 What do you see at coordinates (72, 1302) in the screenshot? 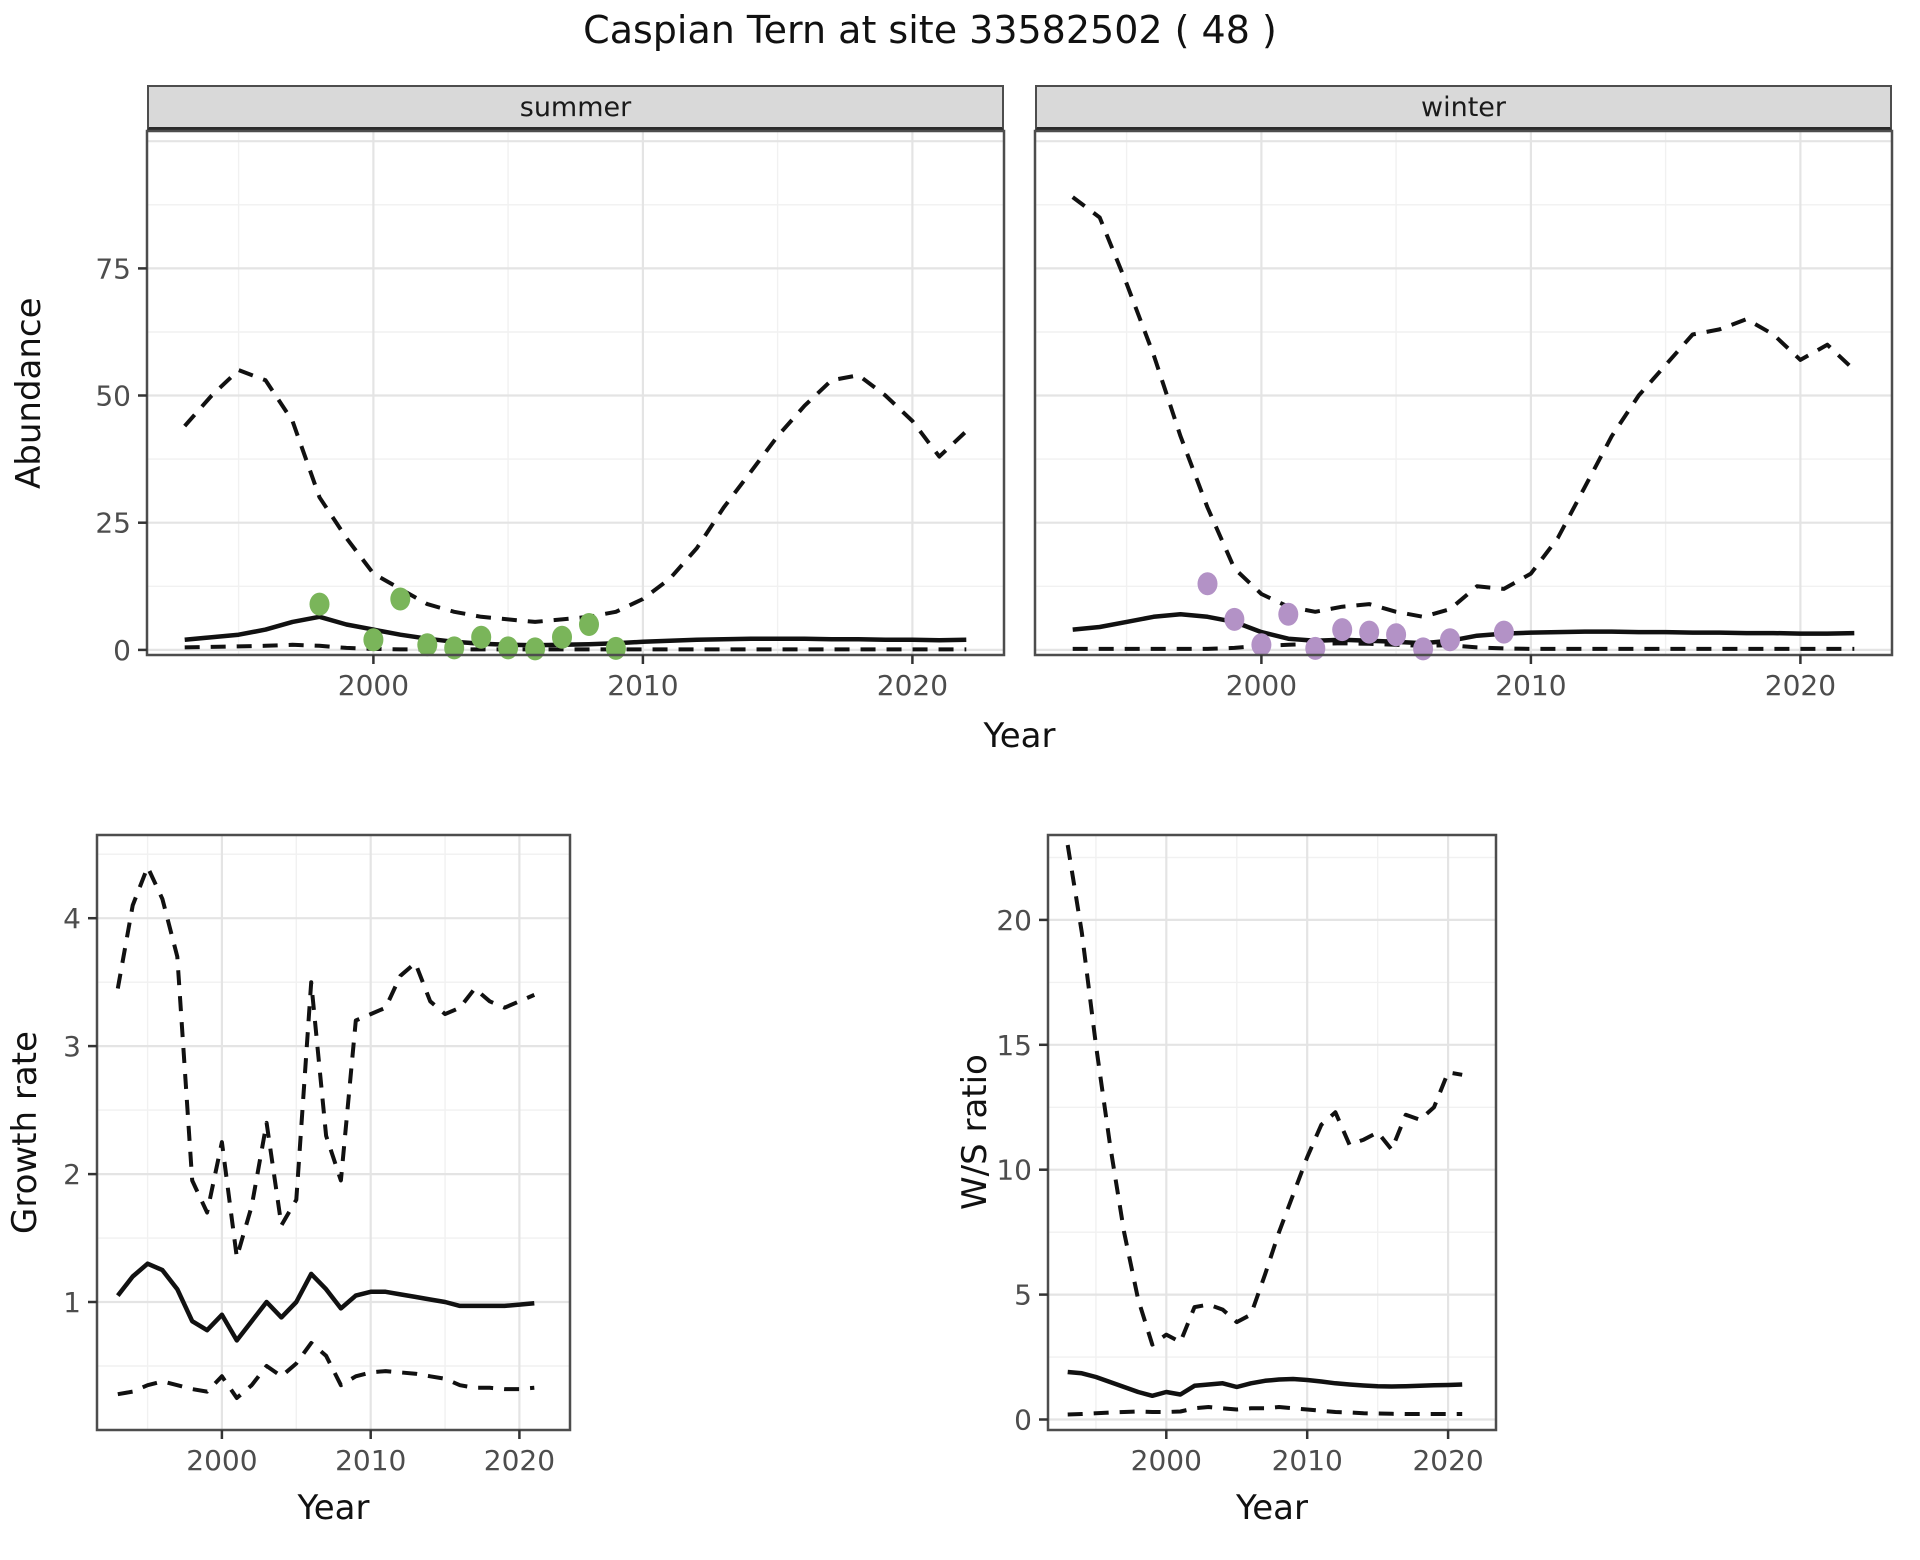
I see `y-tick-label: 1` at bounding box center [72, 1302].